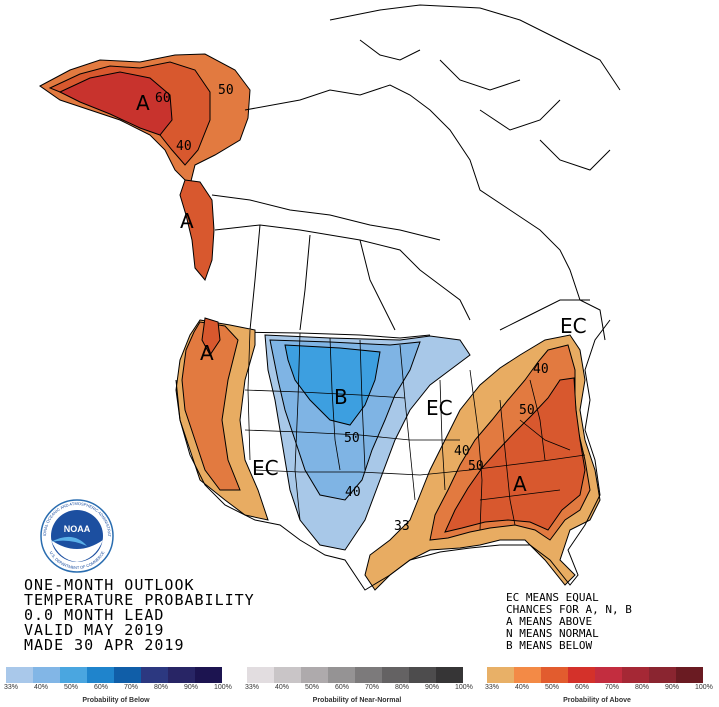 Image resolution: width=719 pixels, height=707 pixels. I want to click on scale-below-ticks: 33% 40% 50% 60% 70% 80% 90% 100%, so click(118, 688).